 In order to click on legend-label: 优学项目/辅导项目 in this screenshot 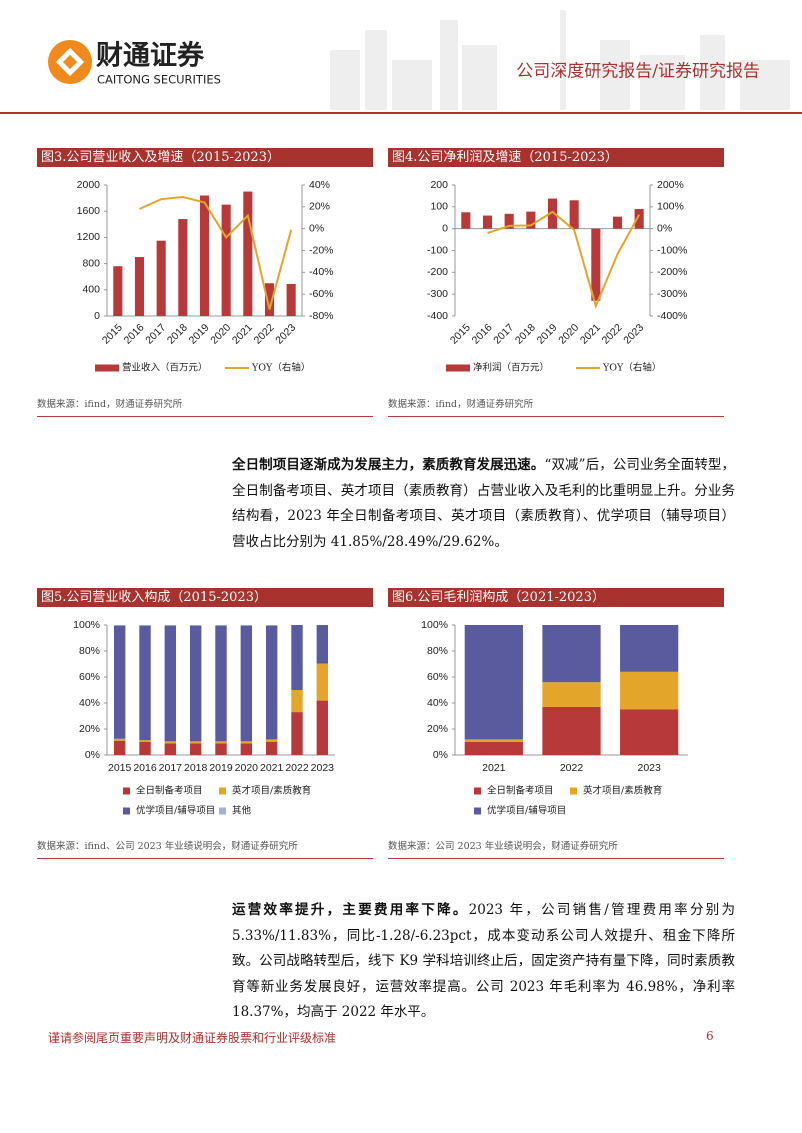, I will do `click(526, 811)`.